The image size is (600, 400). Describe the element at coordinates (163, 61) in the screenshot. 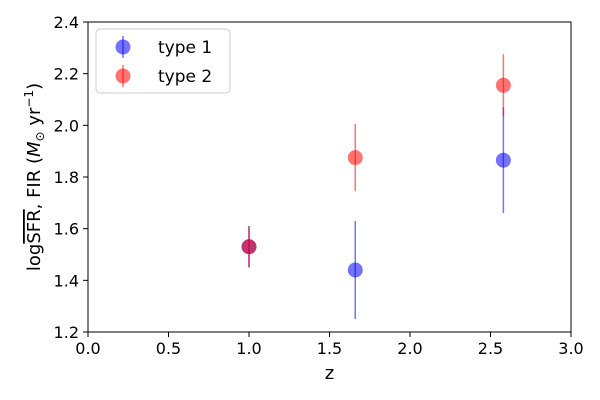

I see `legend: type 1 type 2` at that location.